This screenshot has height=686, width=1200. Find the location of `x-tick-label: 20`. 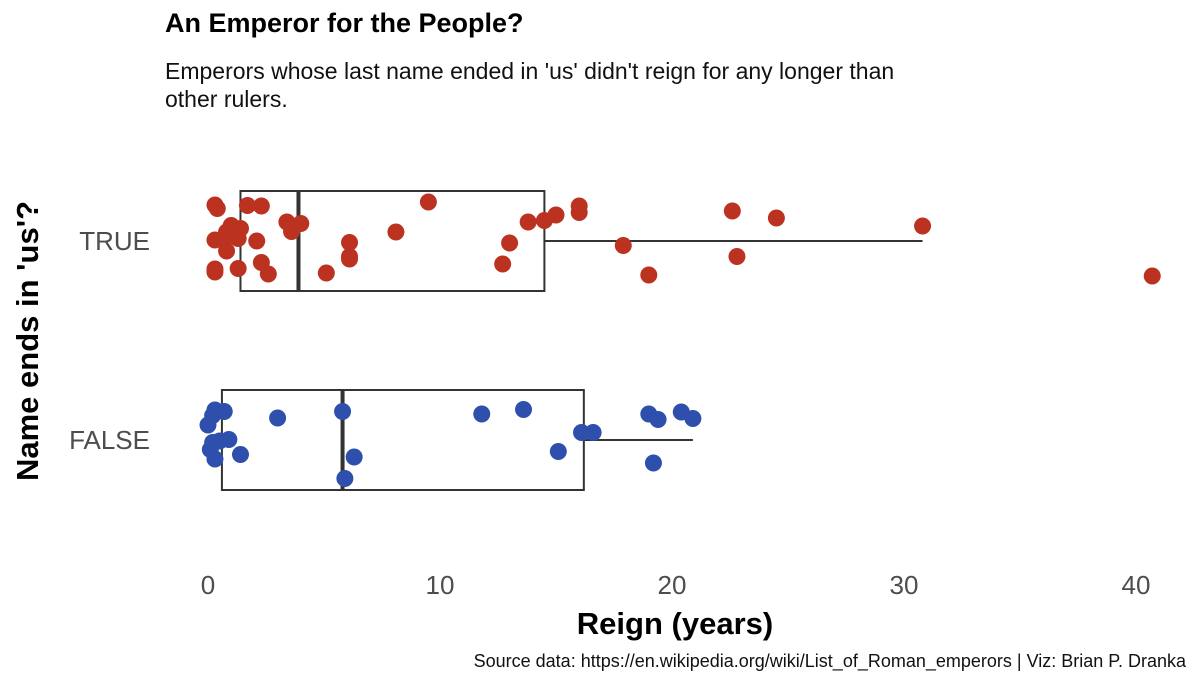

x-tick-label: 20 is located at coordinates (672, 585).